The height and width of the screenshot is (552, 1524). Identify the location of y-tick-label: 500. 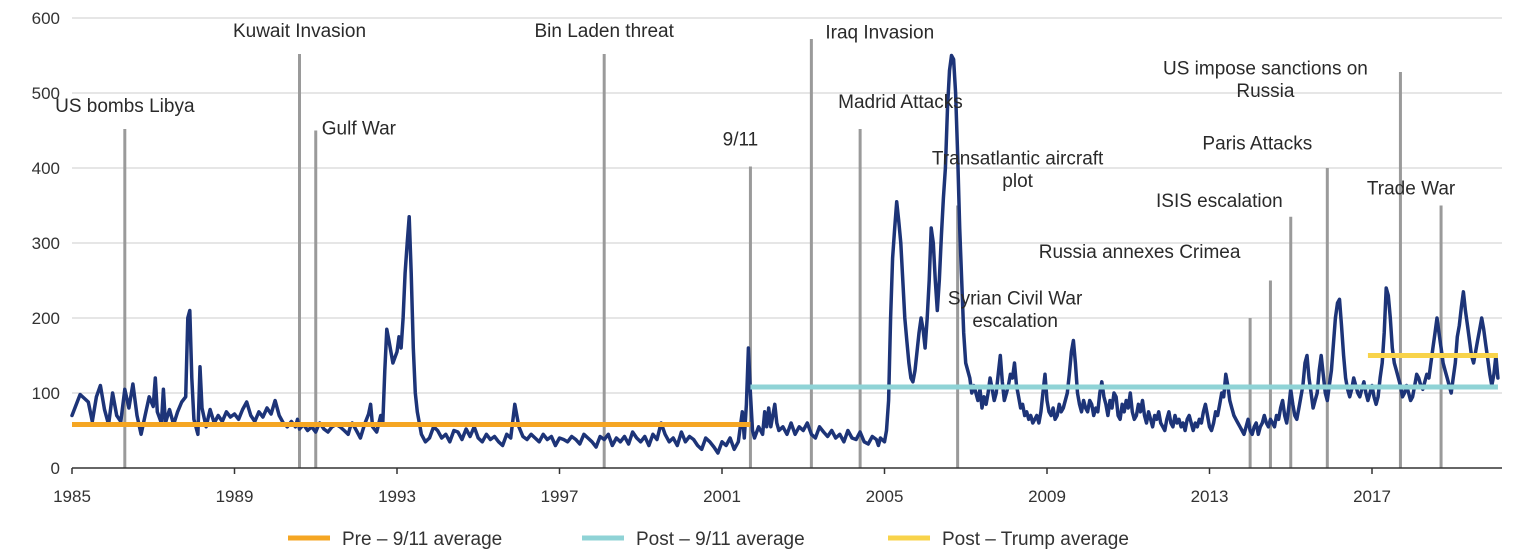
(46, 93).